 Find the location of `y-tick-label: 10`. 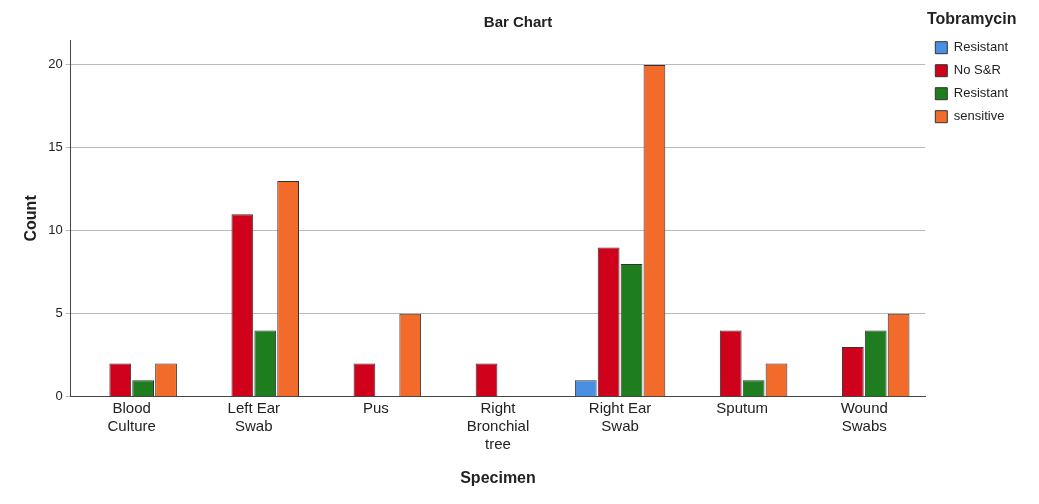

y-tick-label: 10 is located at coordinates (55, 230).